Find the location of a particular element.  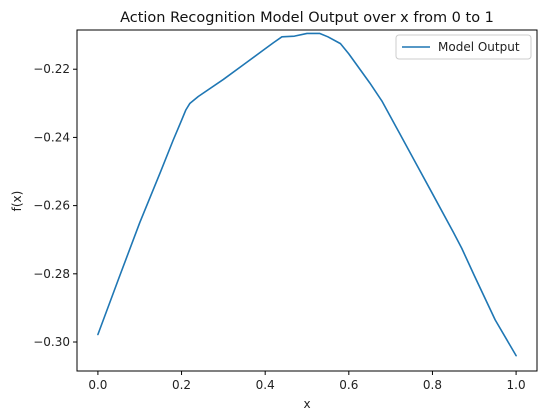

x-axis-title: x is located at coordinates (306, 404).